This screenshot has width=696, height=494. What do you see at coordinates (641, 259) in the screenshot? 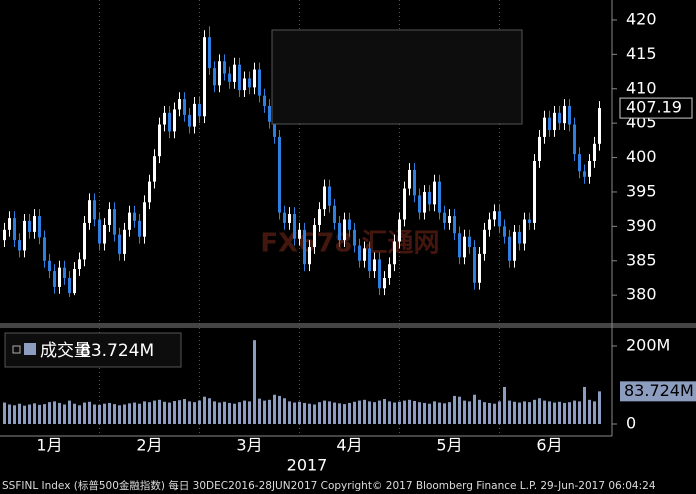
I see `y-tick-label: 385` at bounding box center [641, 259].